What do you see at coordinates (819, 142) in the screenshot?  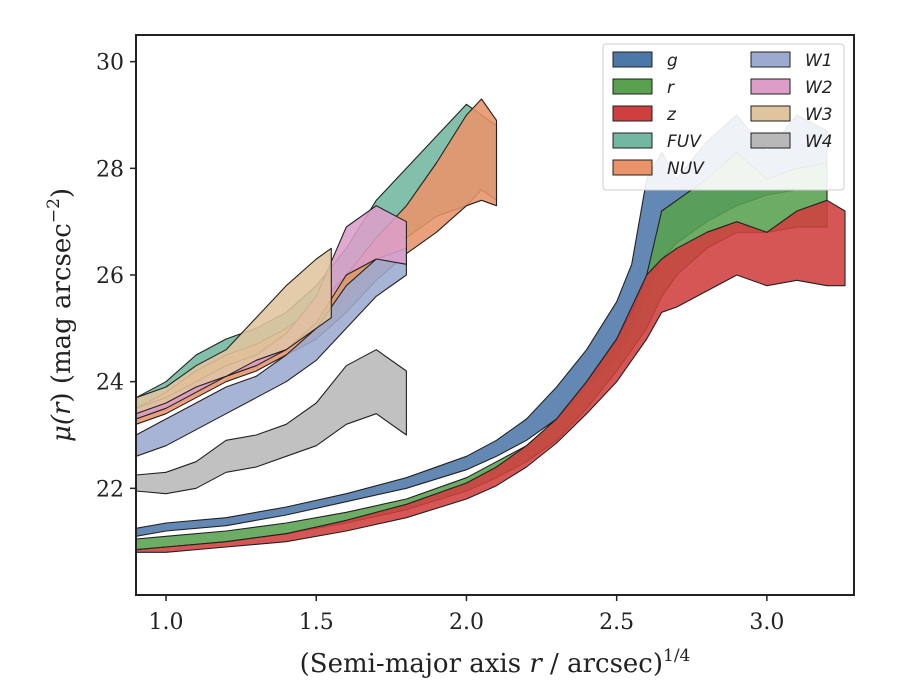 I see `legend-label: W4` at bounding box center [819, 142].